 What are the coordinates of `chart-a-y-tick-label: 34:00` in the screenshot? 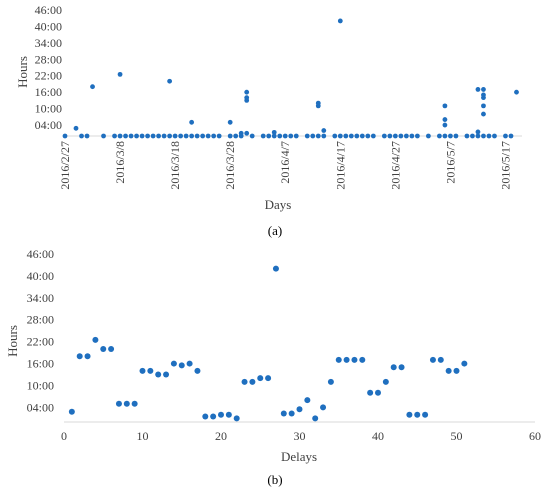 It's located at (48, 43).